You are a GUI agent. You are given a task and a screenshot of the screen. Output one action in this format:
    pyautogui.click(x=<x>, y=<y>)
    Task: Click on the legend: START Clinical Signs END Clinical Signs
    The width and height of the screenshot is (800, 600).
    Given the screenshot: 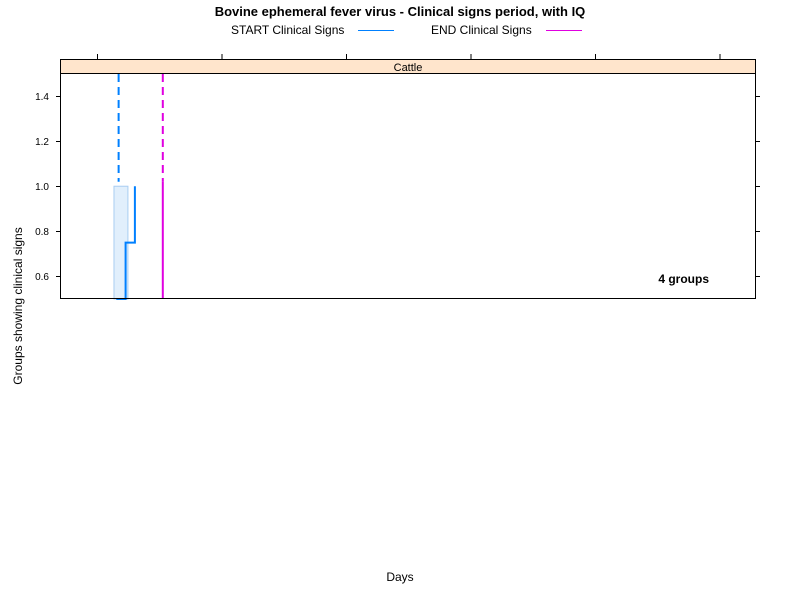 What is the action you would take?
    pyautogui.click(x=400, y=31)
    